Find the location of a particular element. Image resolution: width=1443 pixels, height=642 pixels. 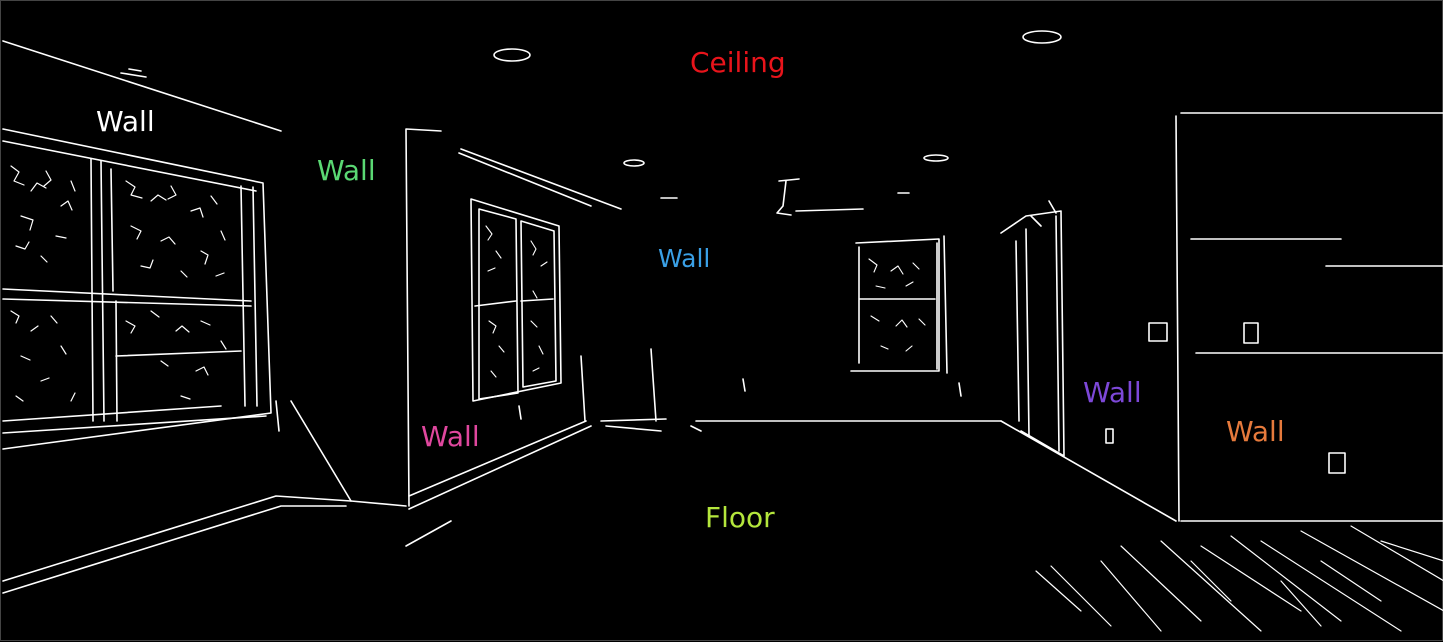

left-window-frame is located at coordinates (137, 289).